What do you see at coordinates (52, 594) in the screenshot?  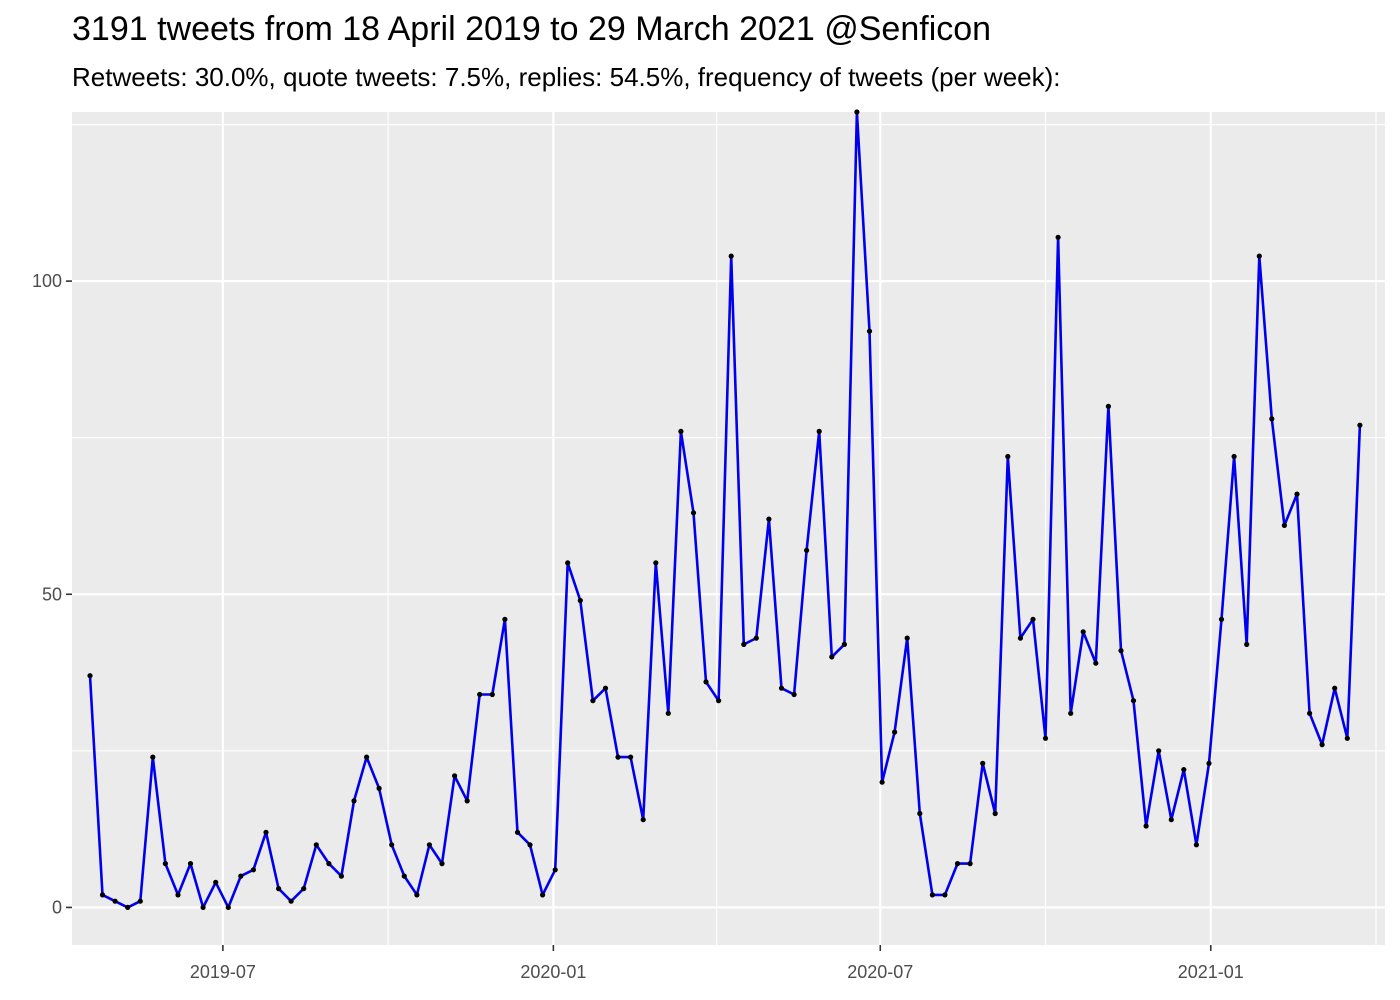 I see `y-tick-label: 50` at bounding box center [52, 594].